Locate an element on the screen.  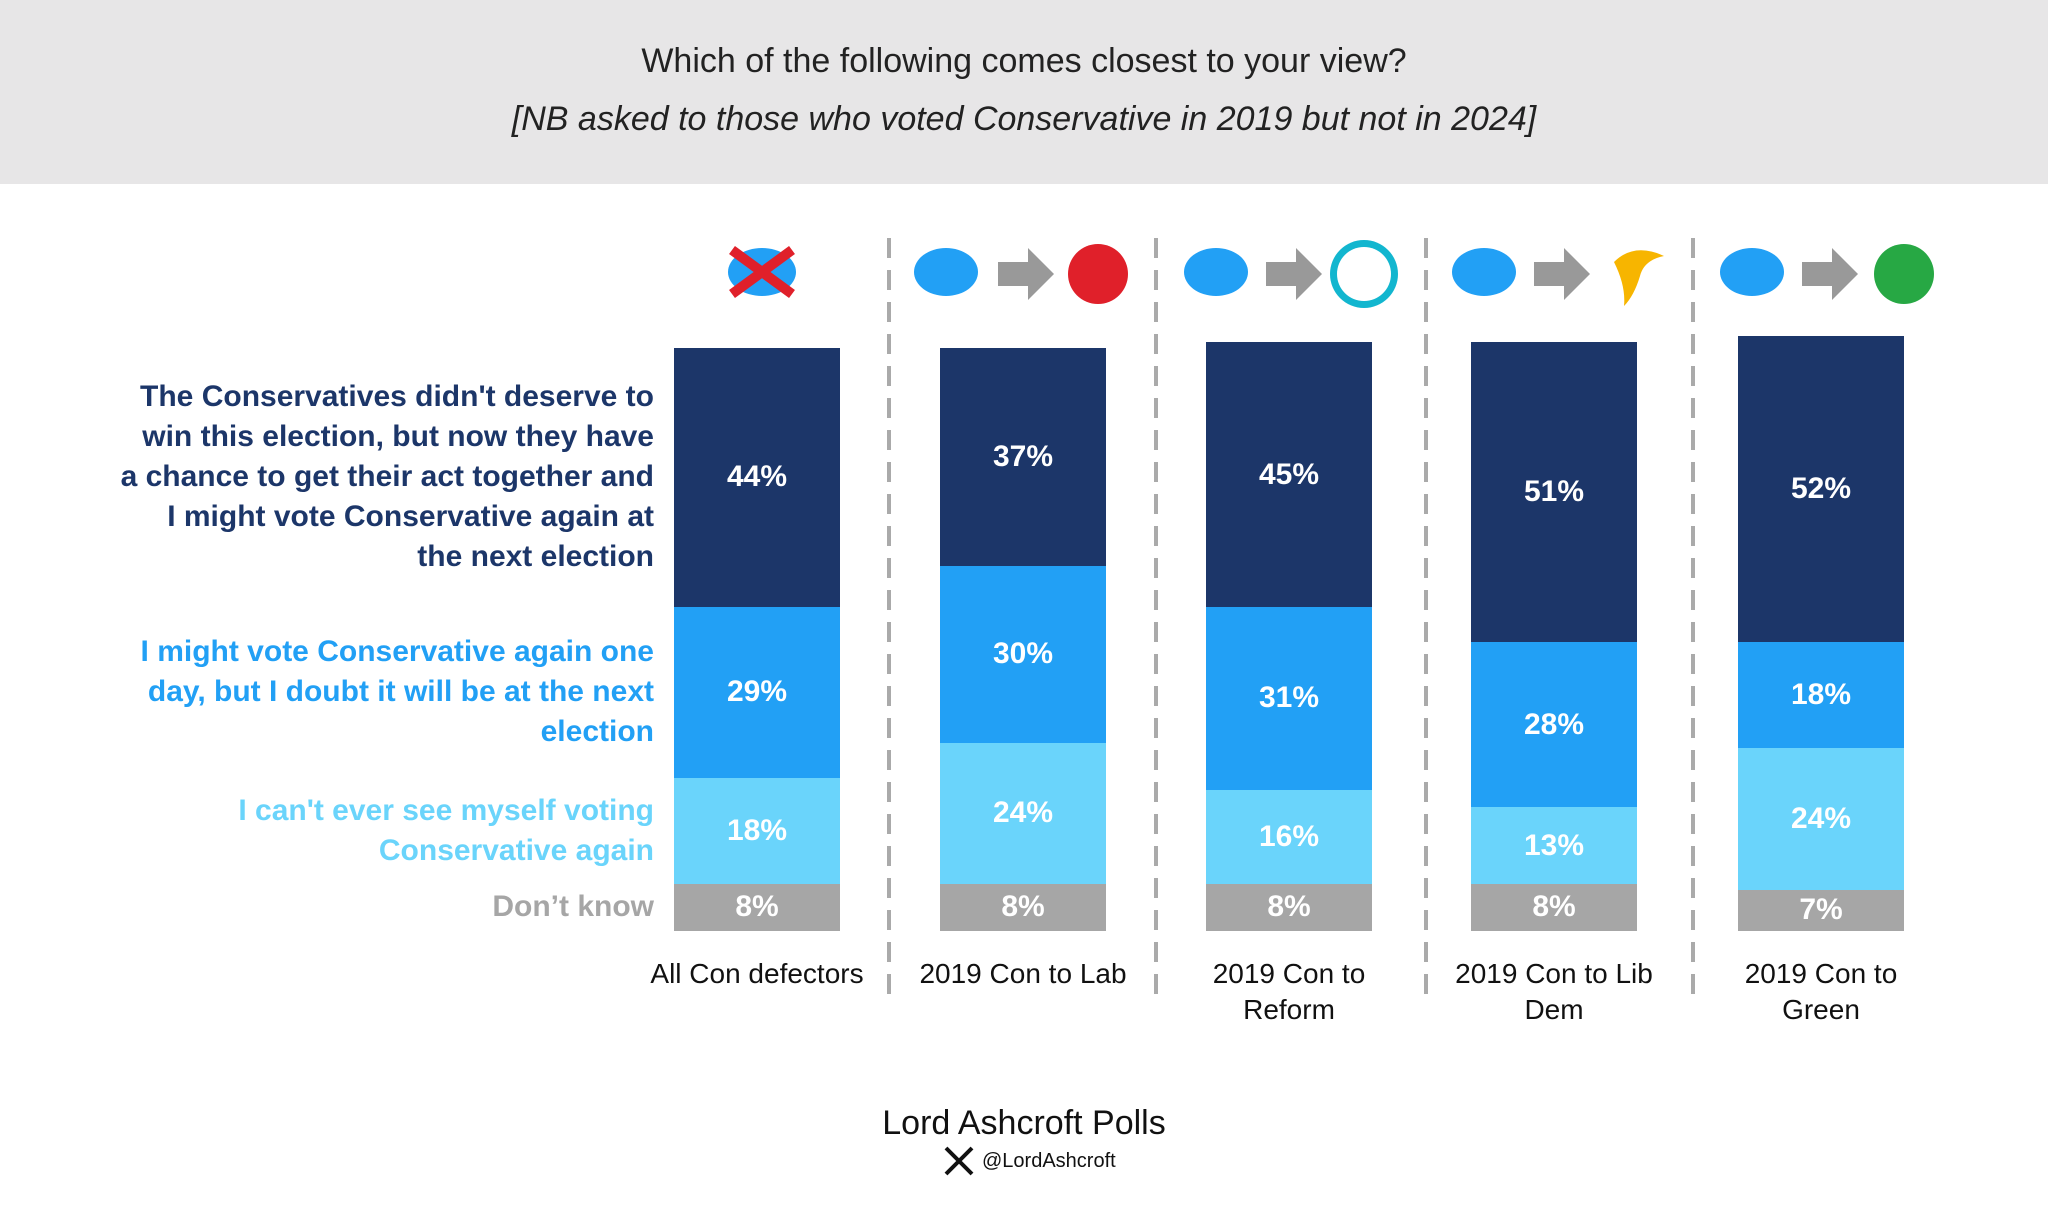
data-label: 37% is located at coordinates (1023, 456).